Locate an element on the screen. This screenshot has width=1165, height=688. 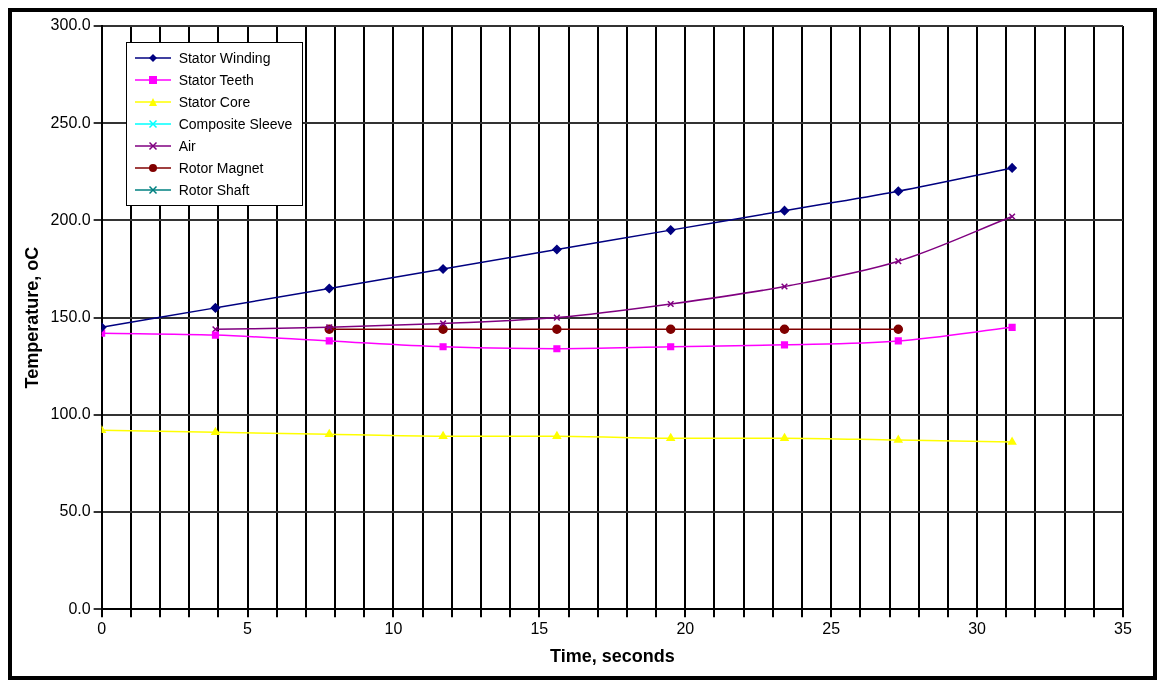
x-tick-label: 15 is located at coordinates (539, 629).